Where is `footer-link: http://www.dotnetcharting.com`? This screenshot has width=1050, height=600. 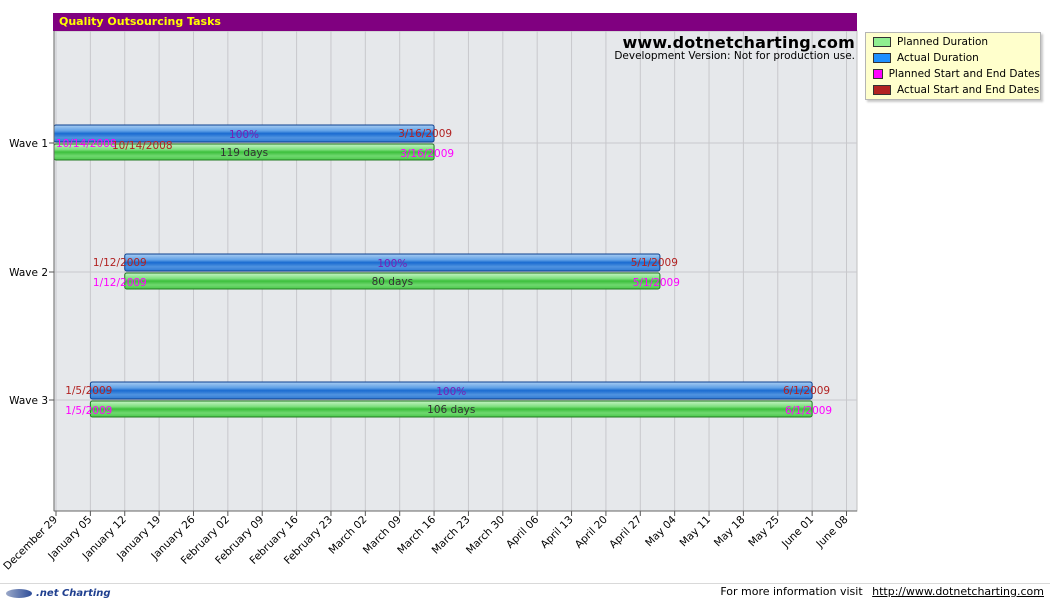 footer-link: http://www.dotnetcharting.com is located at coordinates (958, 591).